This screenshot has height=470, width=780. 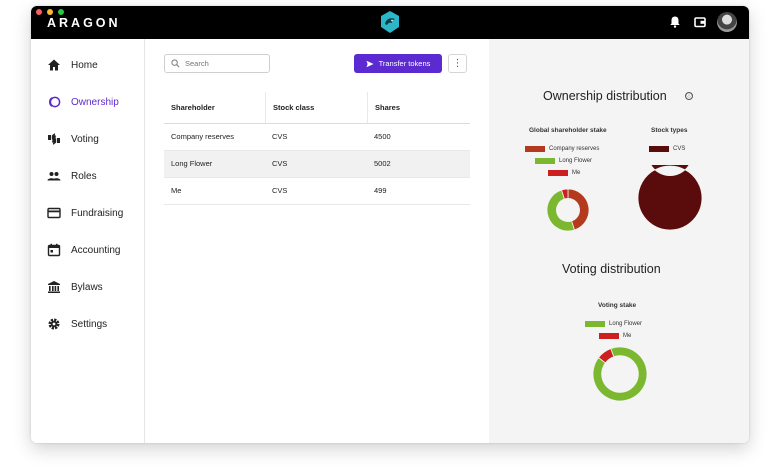 I want to click on table-row: Me CVS 499, so click(x=317, y=191).